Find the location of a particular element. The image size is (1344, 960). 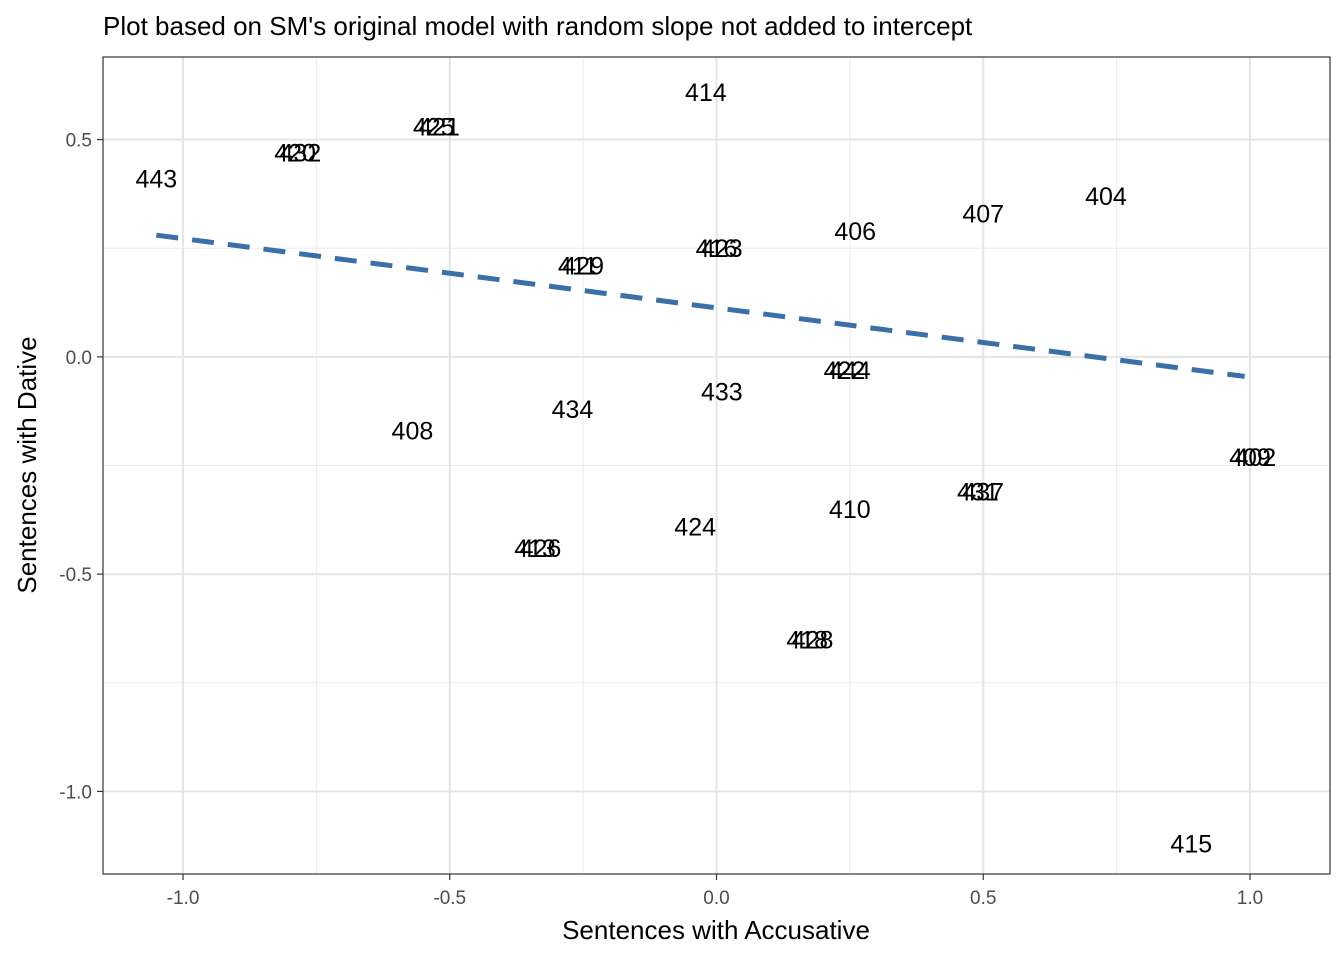

point-label: 409 is located at coordinates (1250, 458).